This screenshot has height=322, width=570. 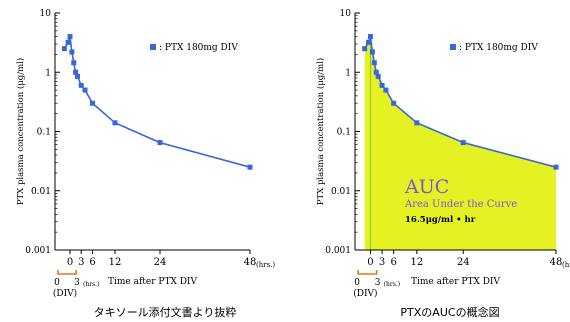 I want to click on auc-value: 16.5μg/ml • hr, so click(x=440, y=220).